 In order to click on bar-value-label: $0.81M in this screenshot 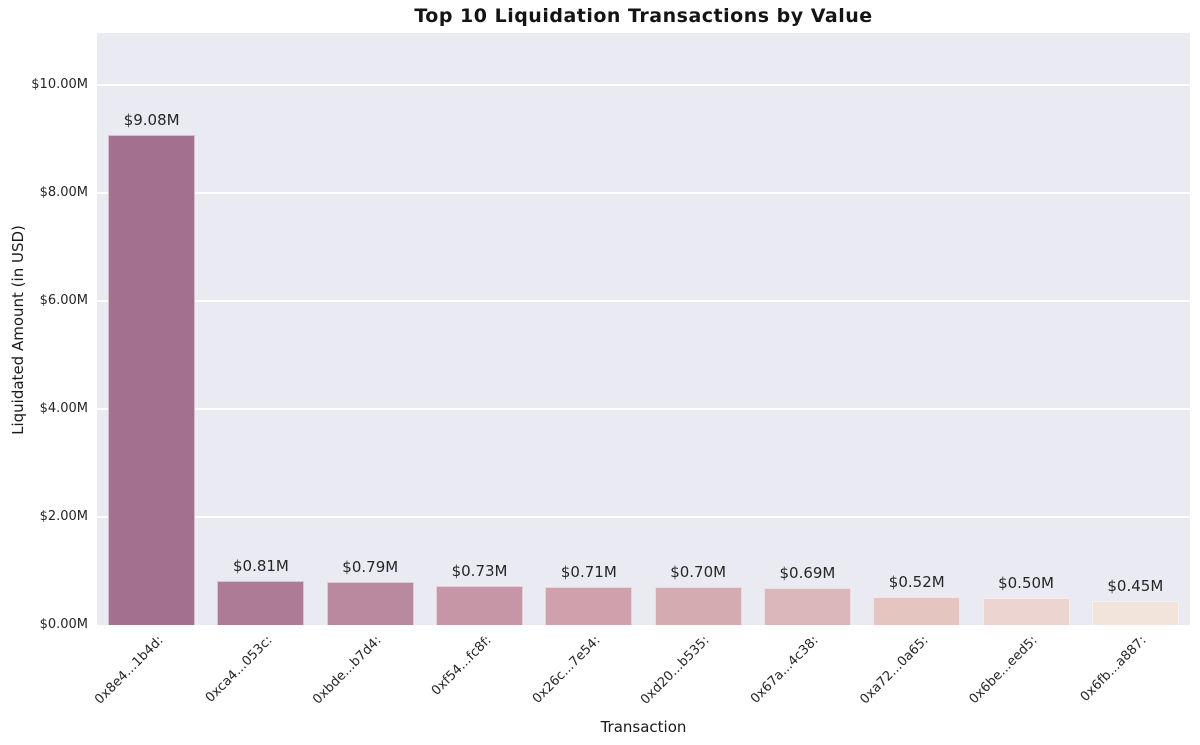, I will do `click(260, 566)`.